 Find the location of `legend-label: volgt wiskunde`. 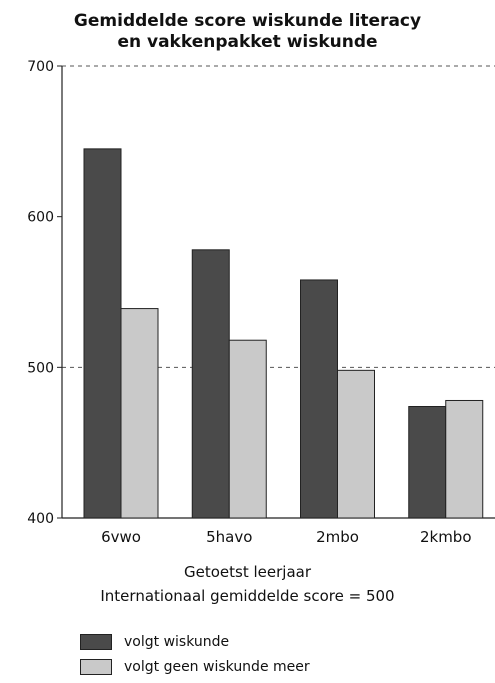

legend-label: volgt wiskunde is located at coordinates (177, 642).